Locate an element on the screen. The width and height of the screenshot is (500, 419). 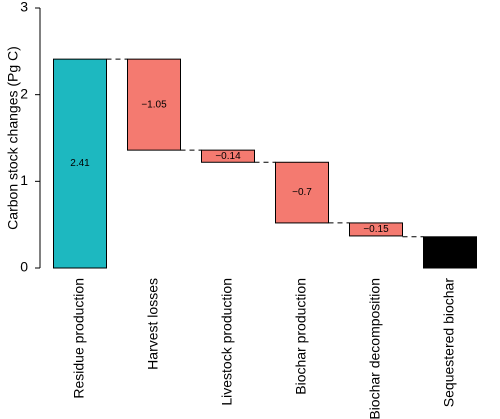
y-tick-label: 3 is located at coordinates (24, 7).